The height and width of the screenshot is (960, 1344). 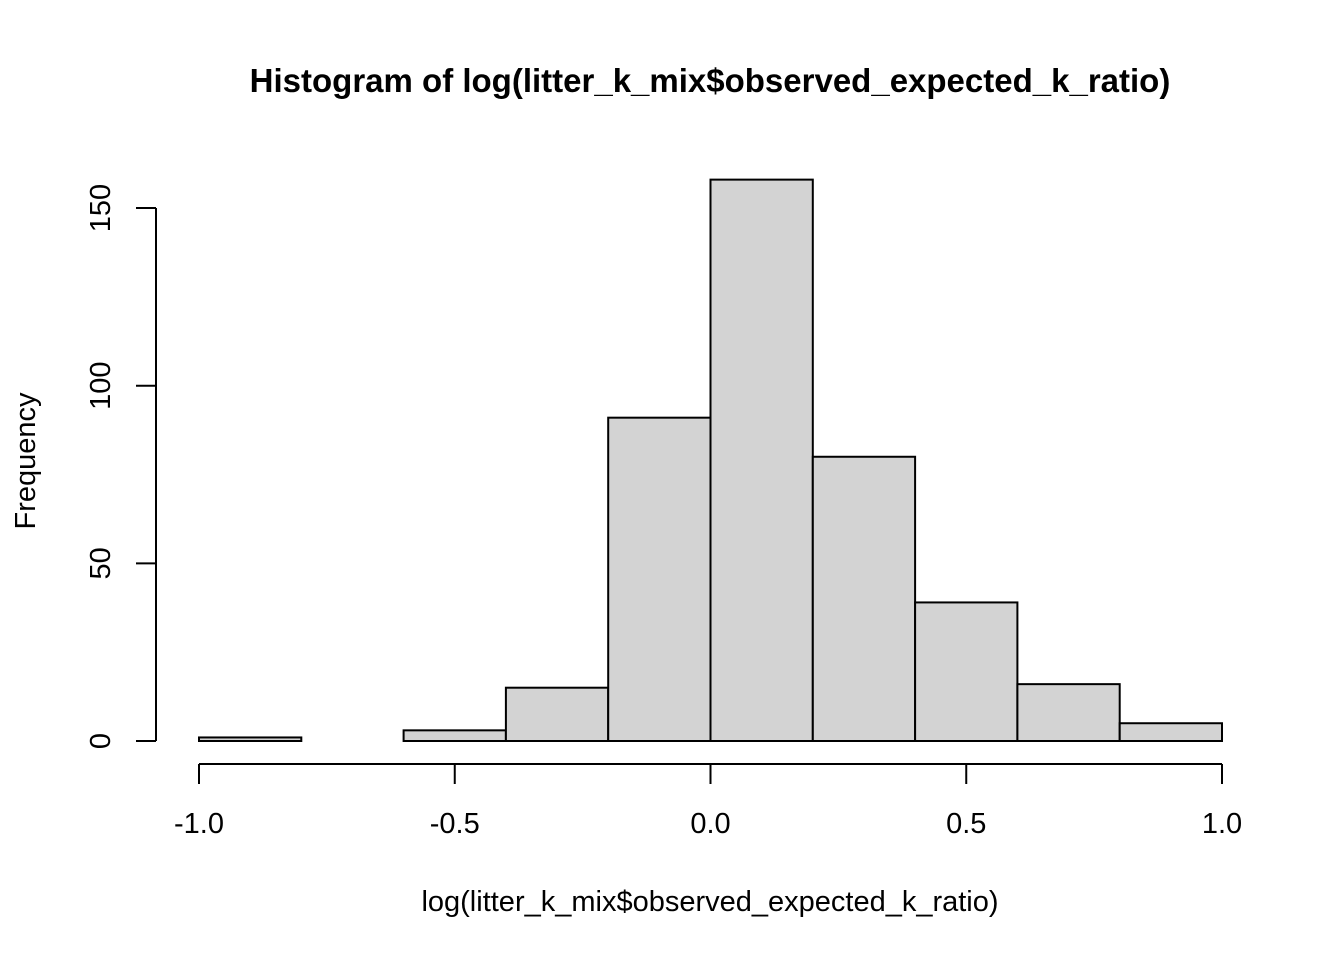 I want to click on y-axis: 0 50 100 150, so click(x=121, y=466).